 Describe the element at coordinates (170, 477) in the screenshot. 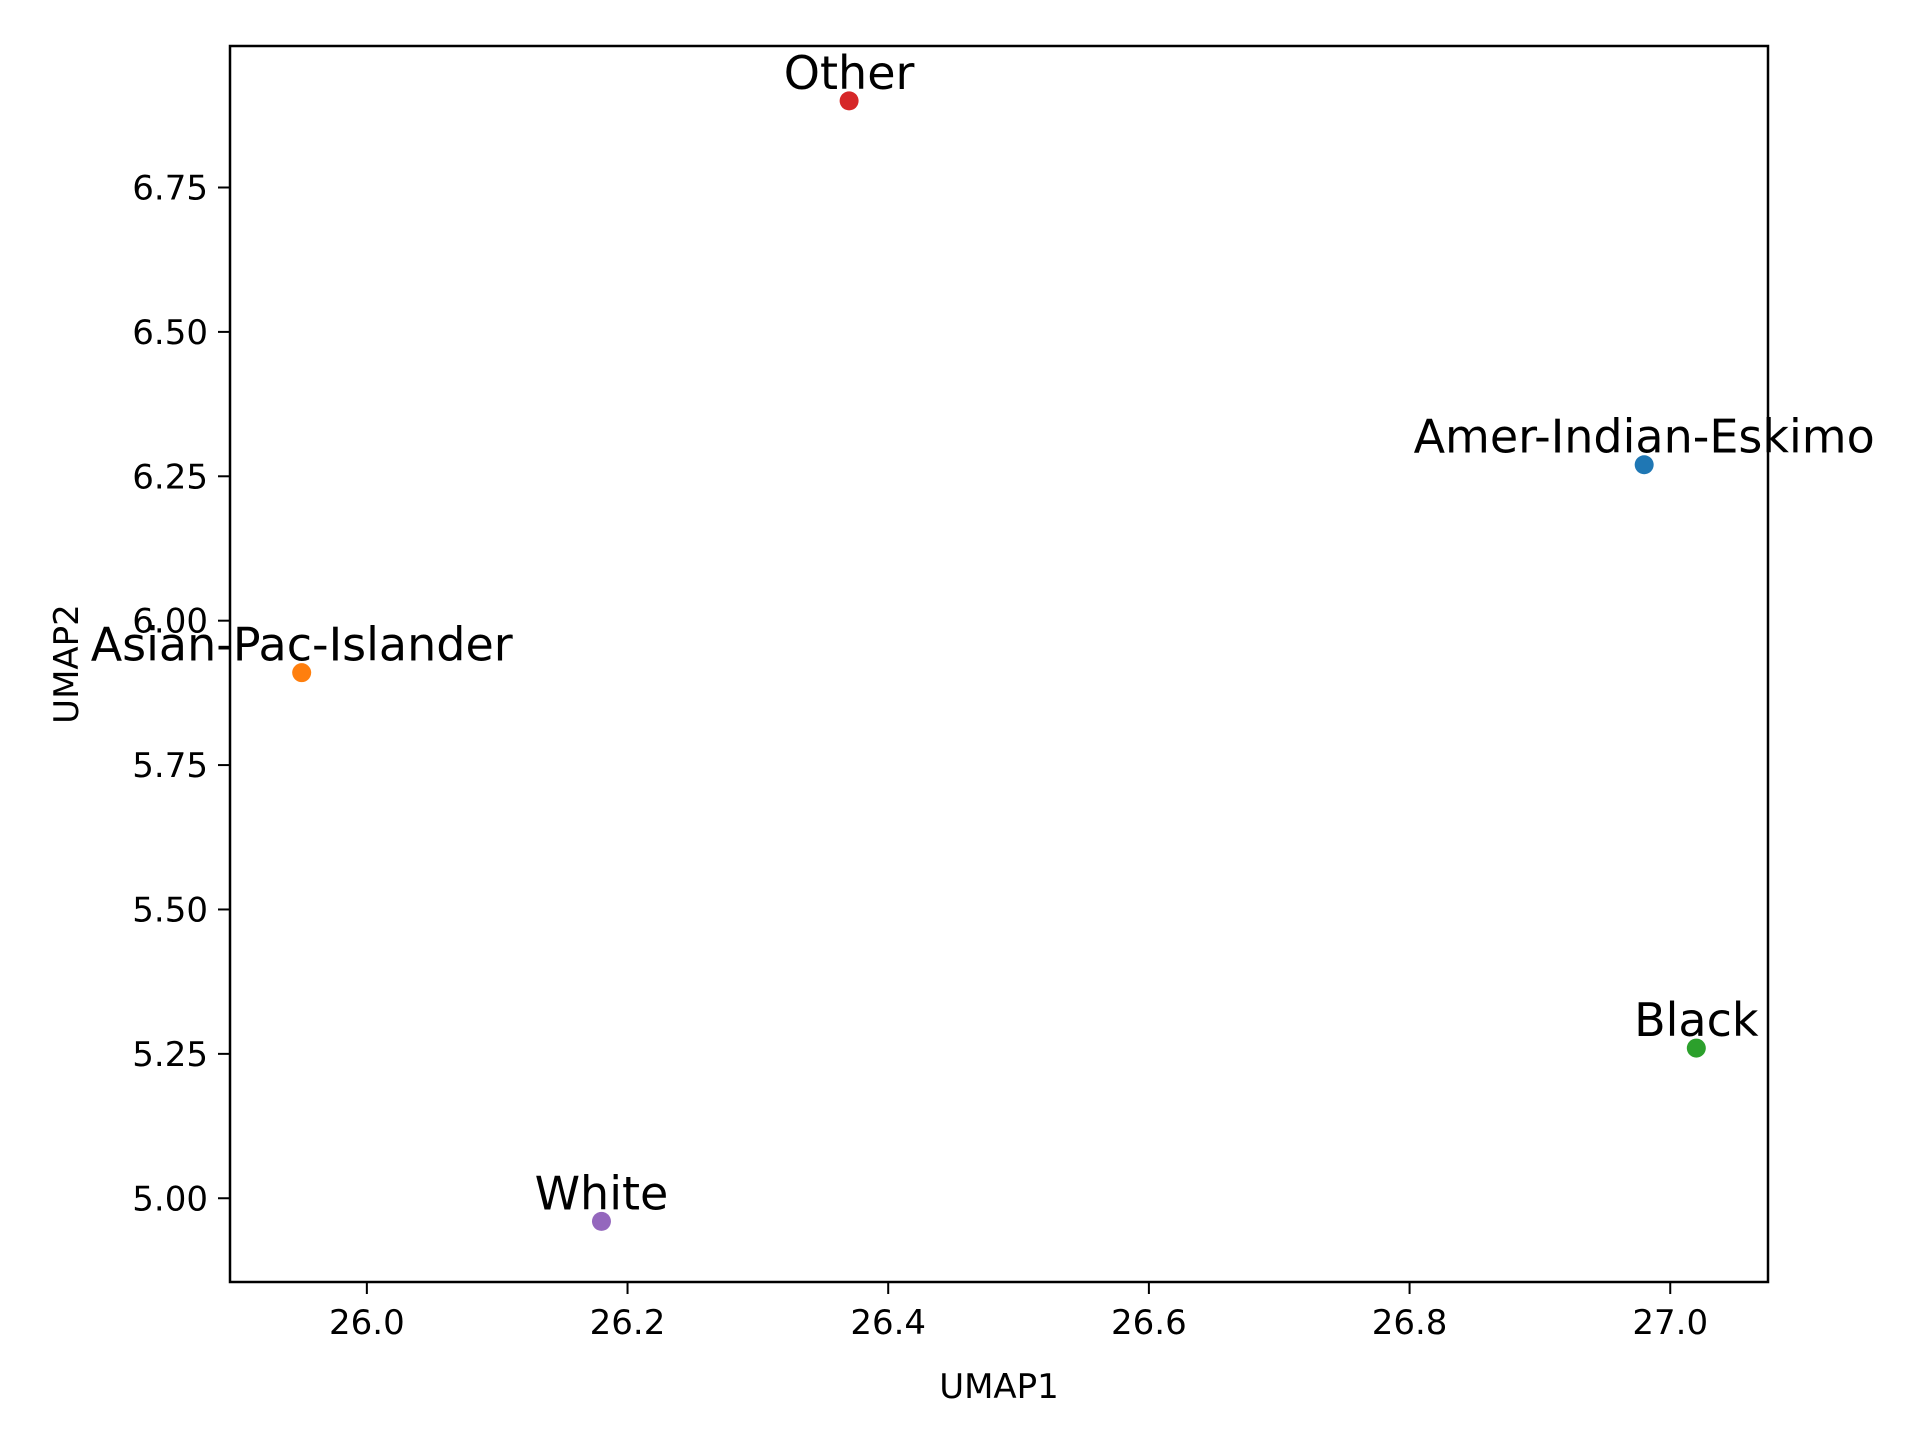

I see `y-tick-label: 6.25` at that location.